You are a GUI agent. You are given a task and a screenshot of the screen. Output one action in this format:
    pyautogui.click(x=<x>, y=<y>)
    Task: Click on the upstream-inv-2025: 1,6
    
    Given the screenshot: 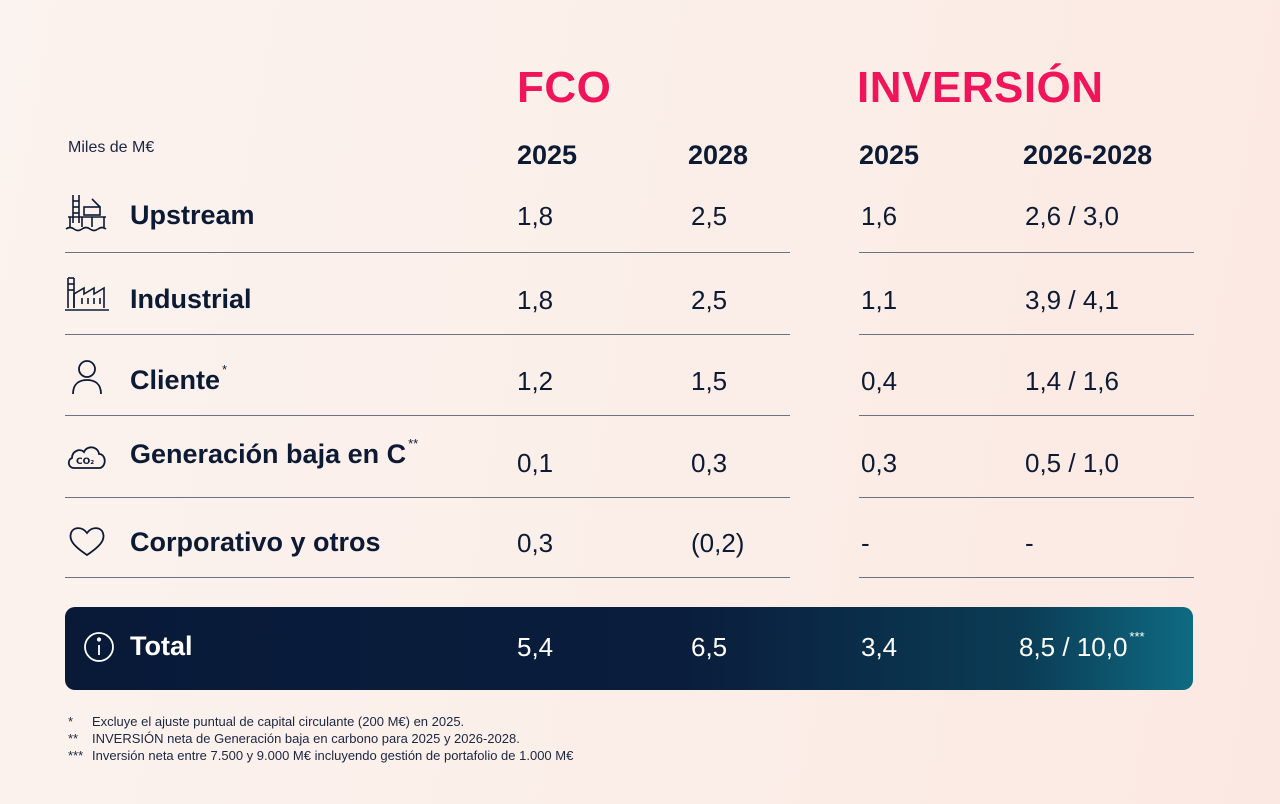 What is the action you would take?
    pyautogui.click(x=879, y=216)
    